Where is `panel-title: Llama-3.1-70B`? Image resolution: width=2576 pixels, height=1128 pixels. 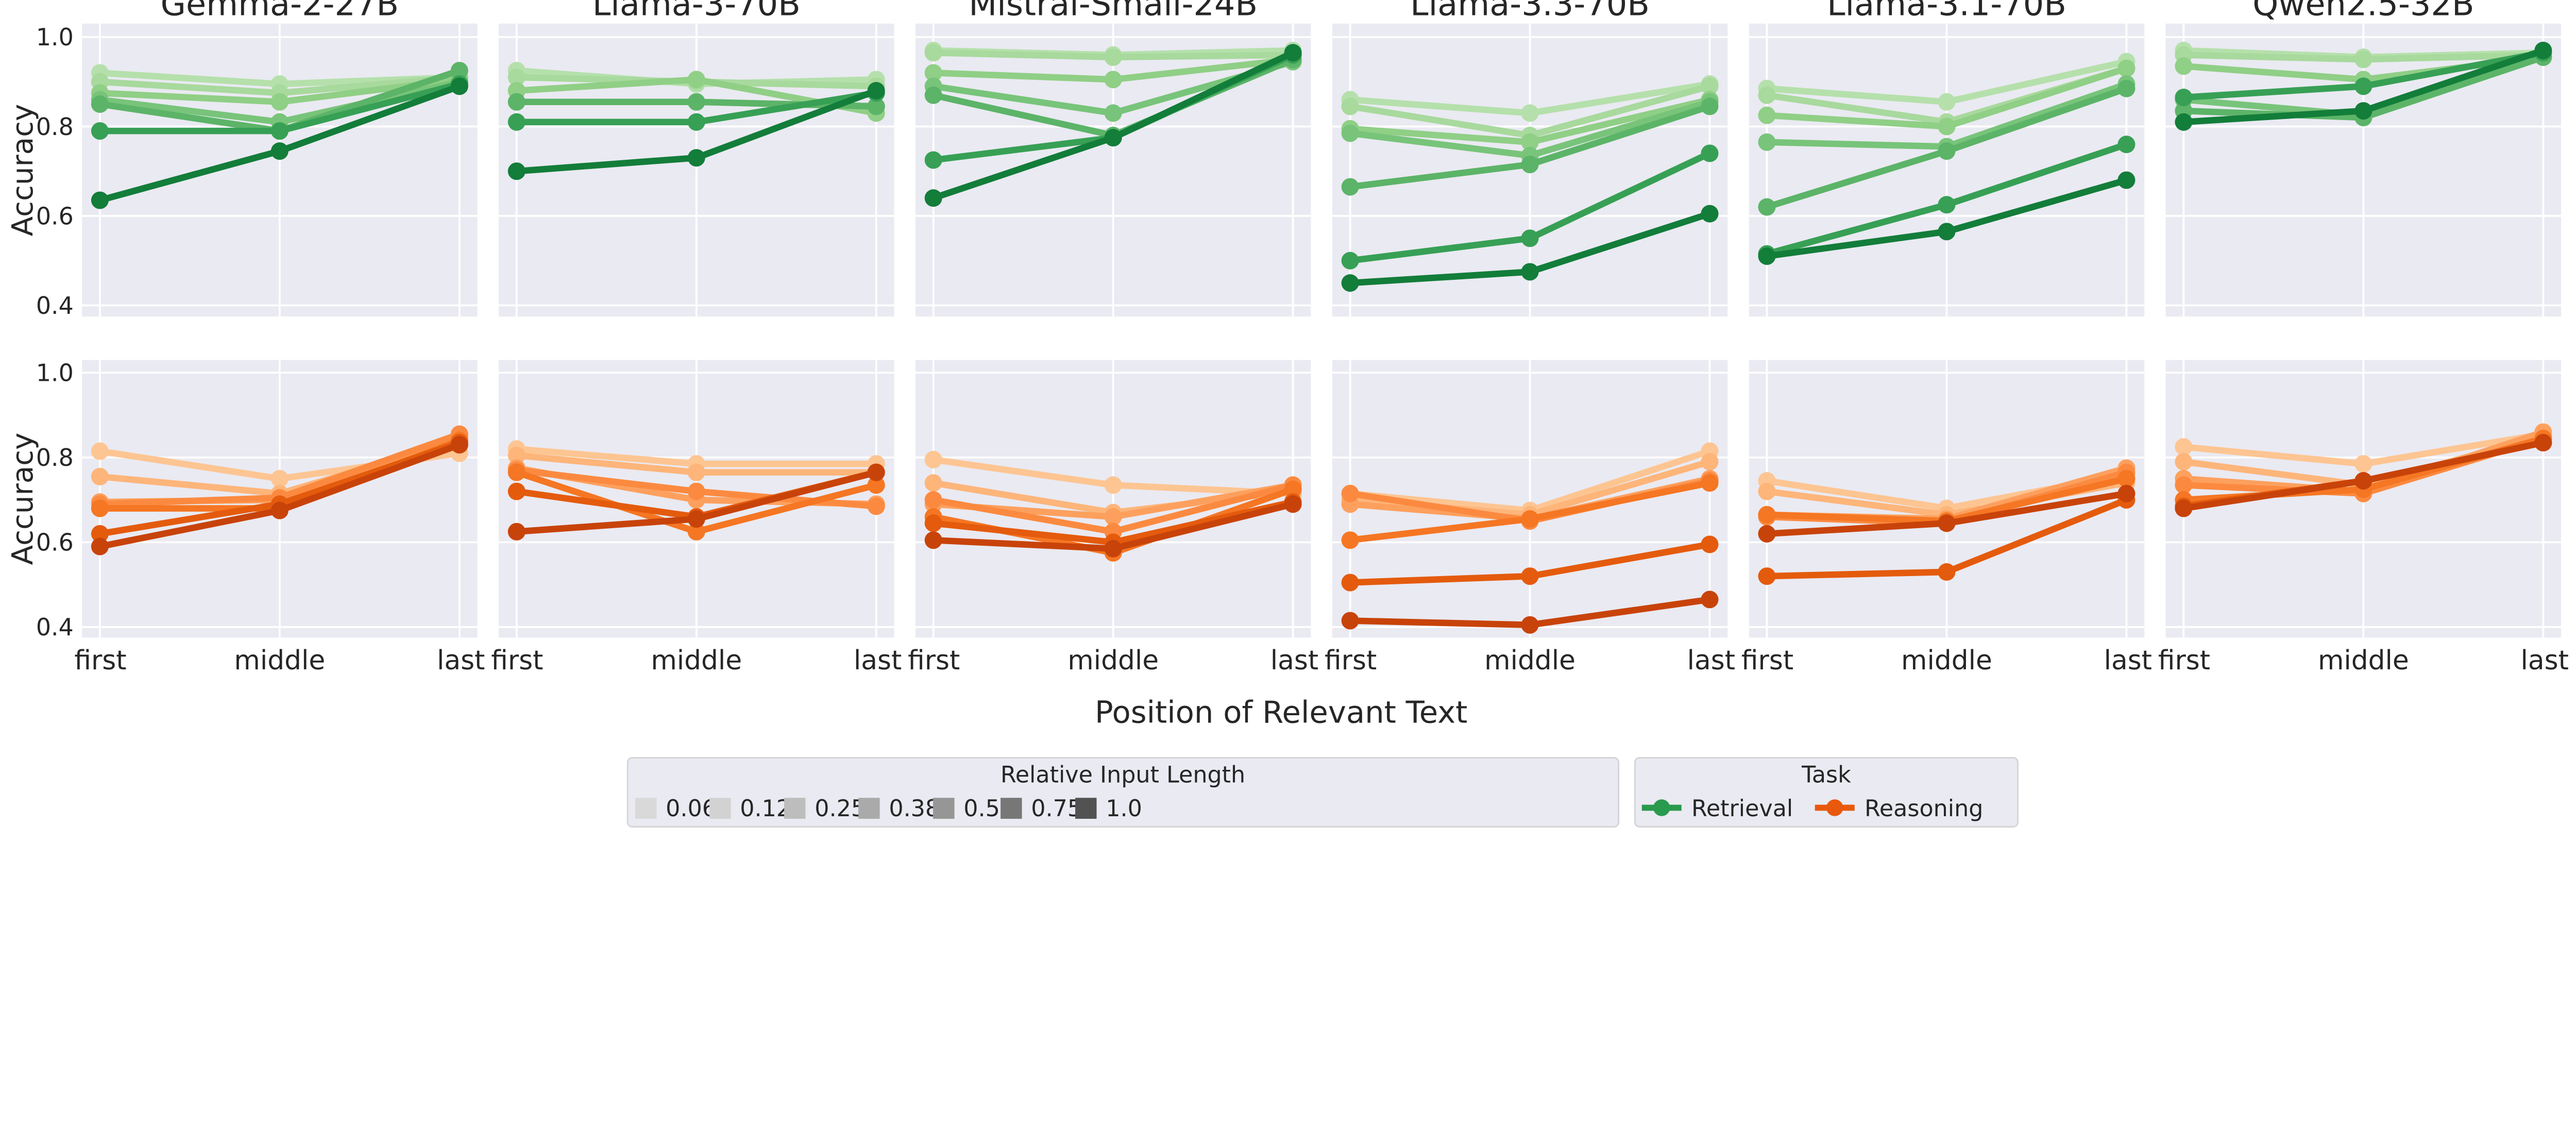
panel-title: Llama-3.1-70B is located at coordinates (1946, 12).